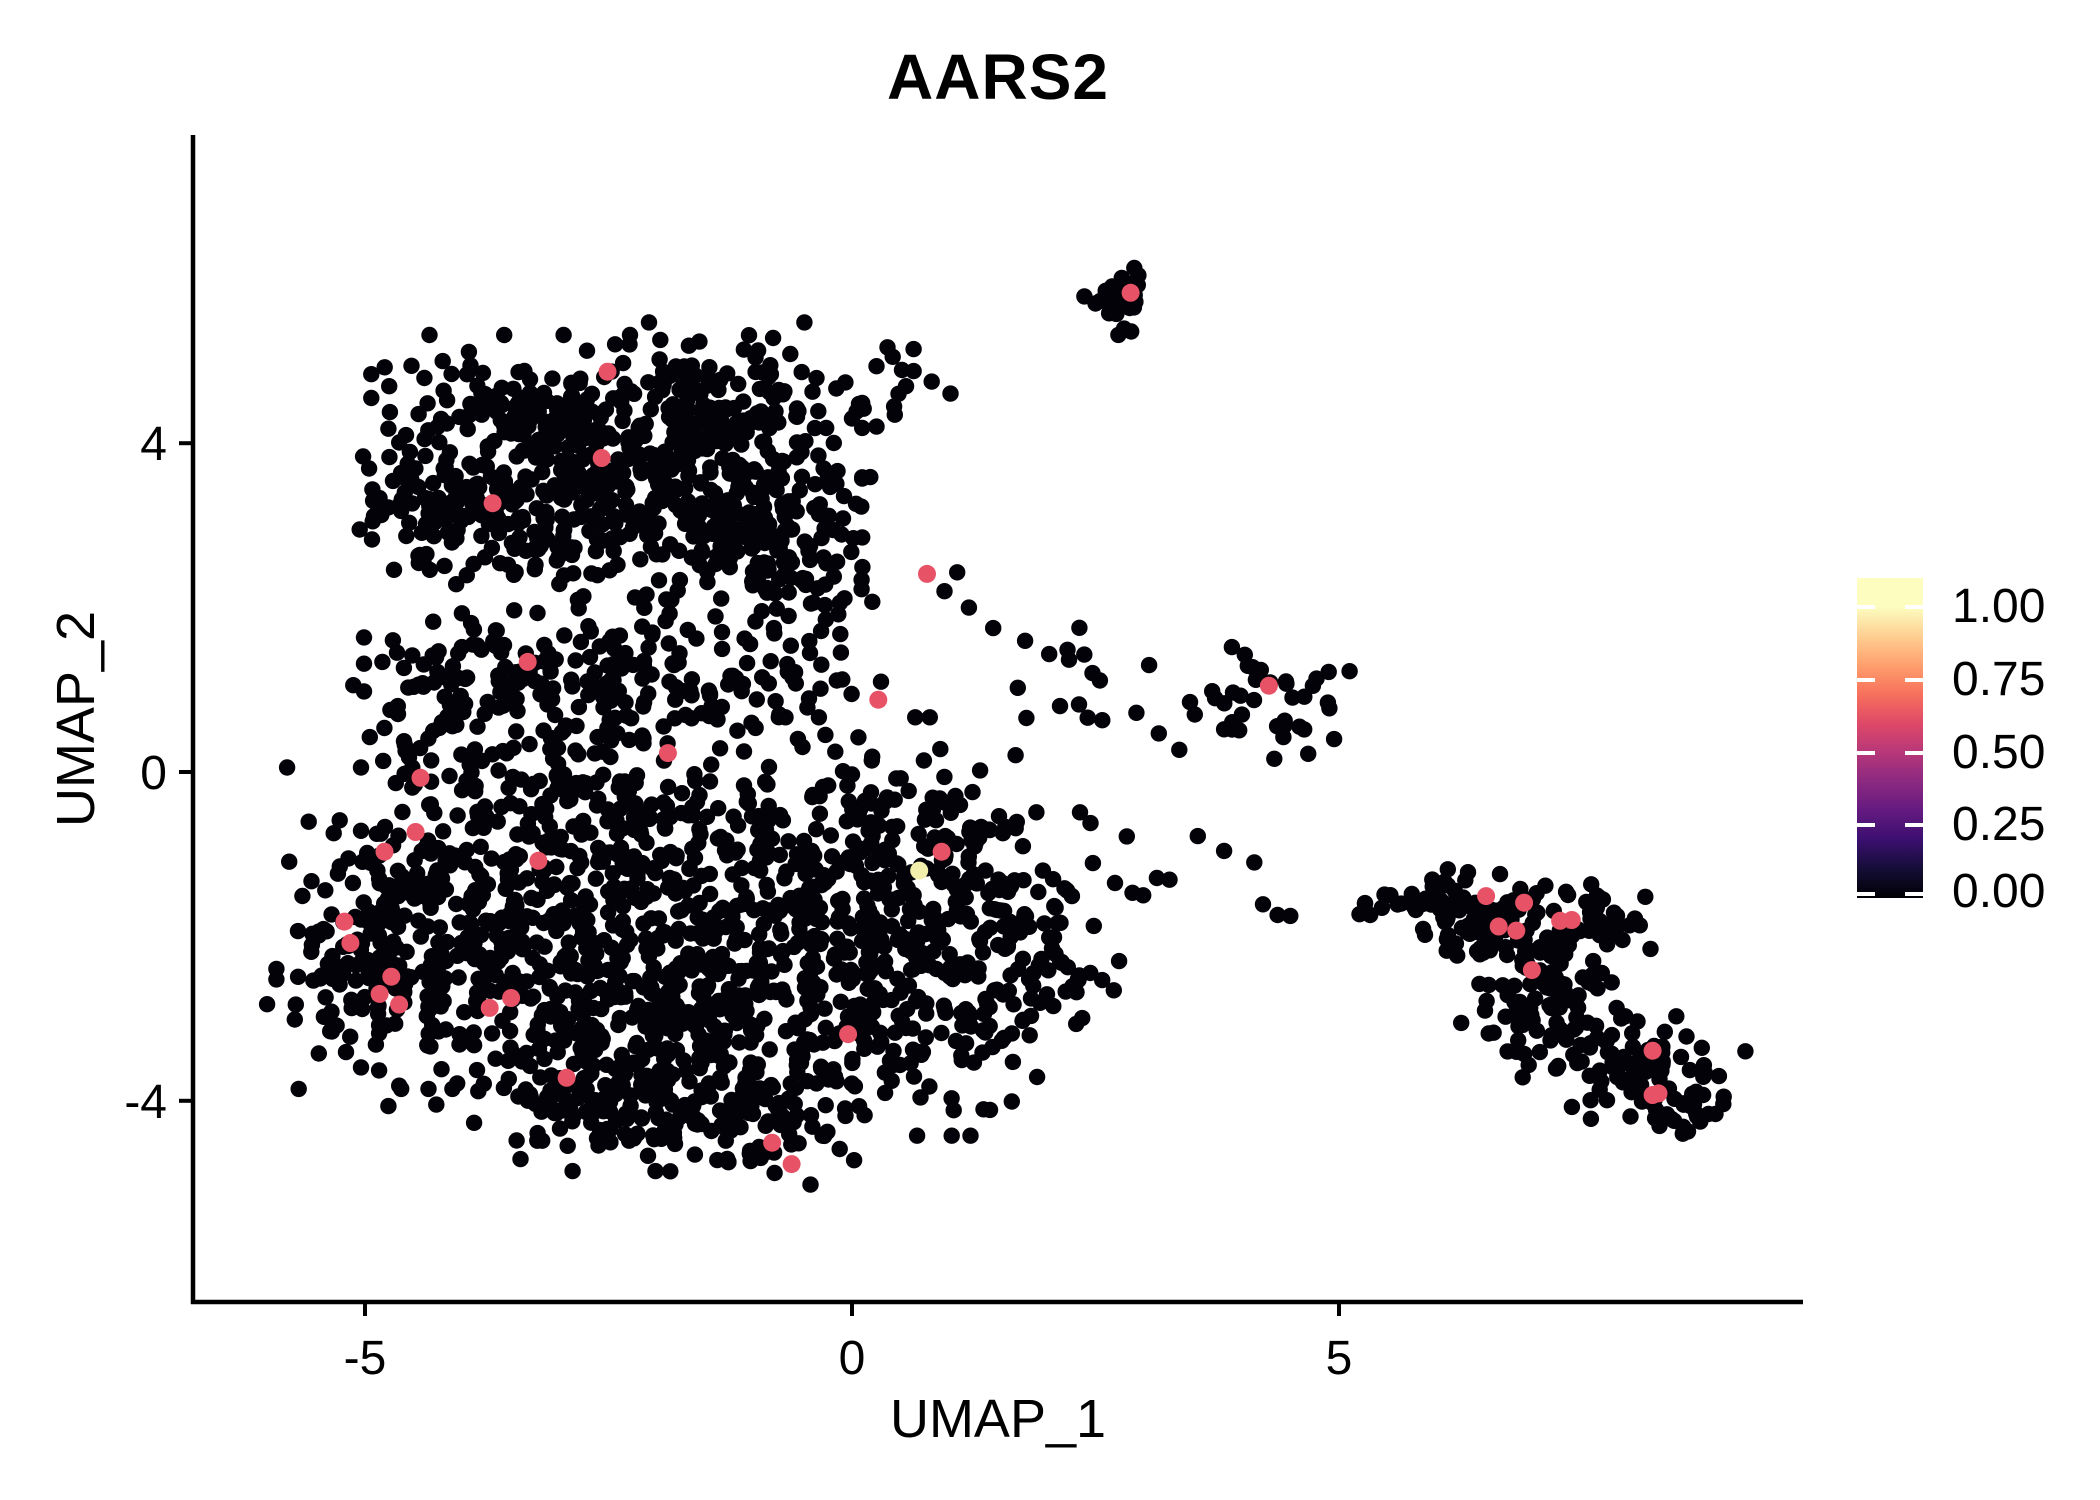  I want to click on plot-title: AARS2, so click(998, 77).